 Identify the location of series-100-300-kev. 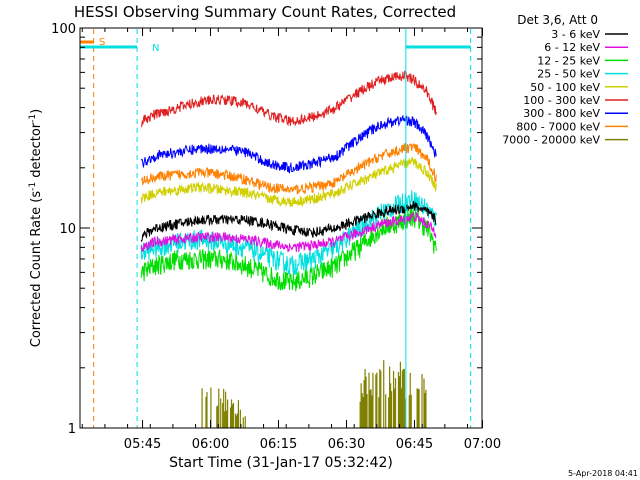
(288, 99).